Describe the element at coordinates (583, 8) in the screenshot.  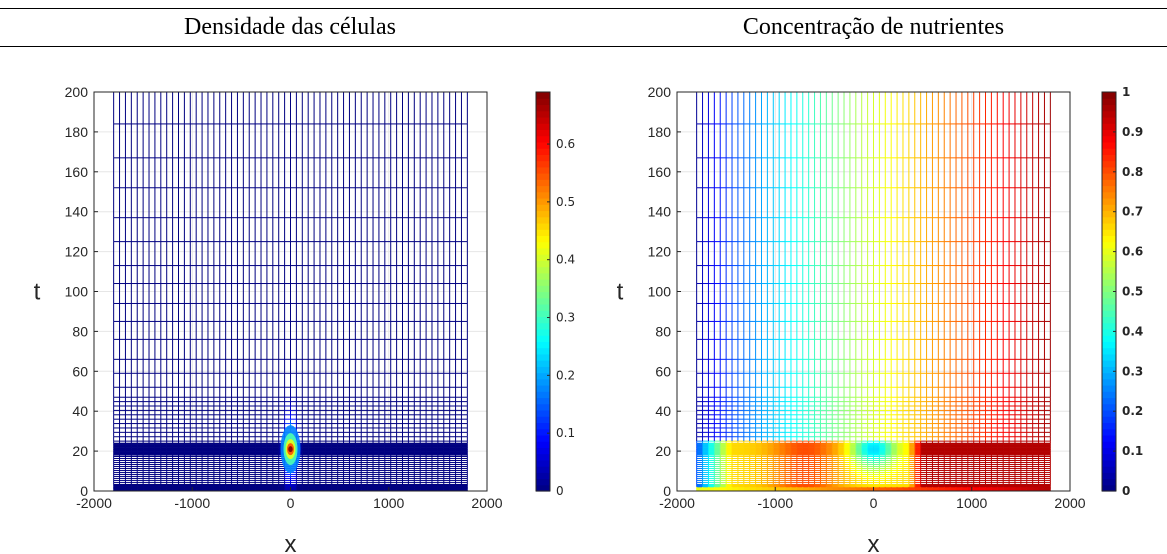
I see `top-rule` at that location.